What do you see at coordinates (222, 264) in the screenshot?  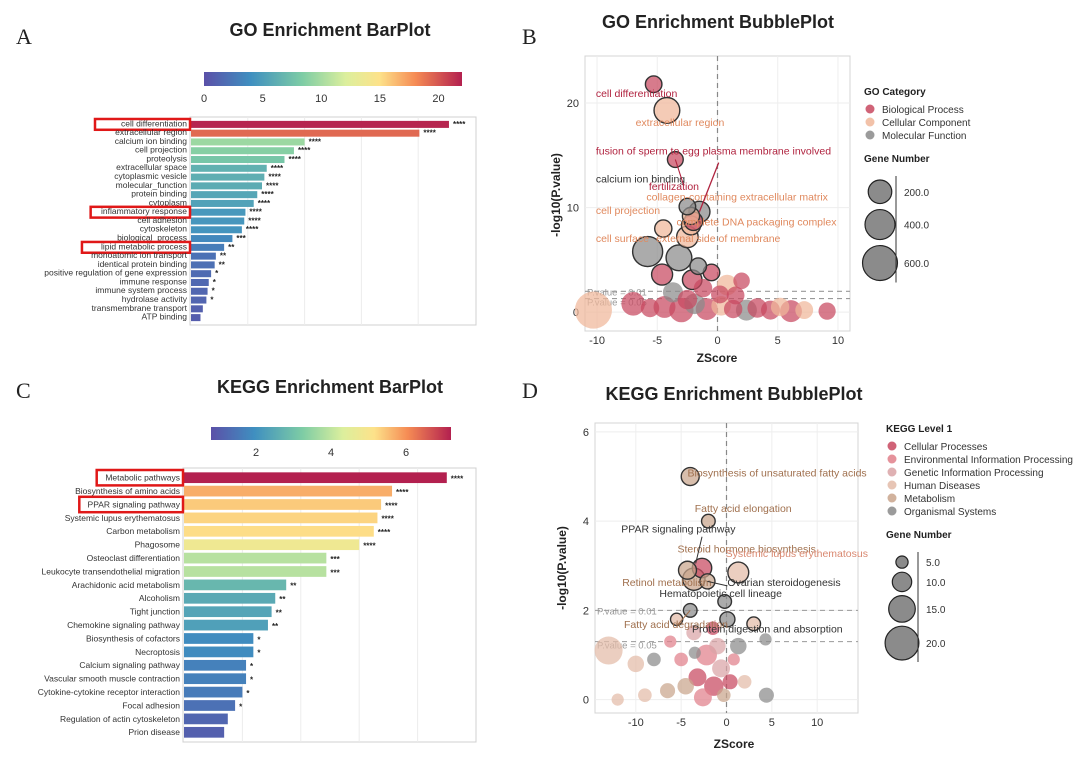 I see `significance-label: **` at bounding box center [222, 264].